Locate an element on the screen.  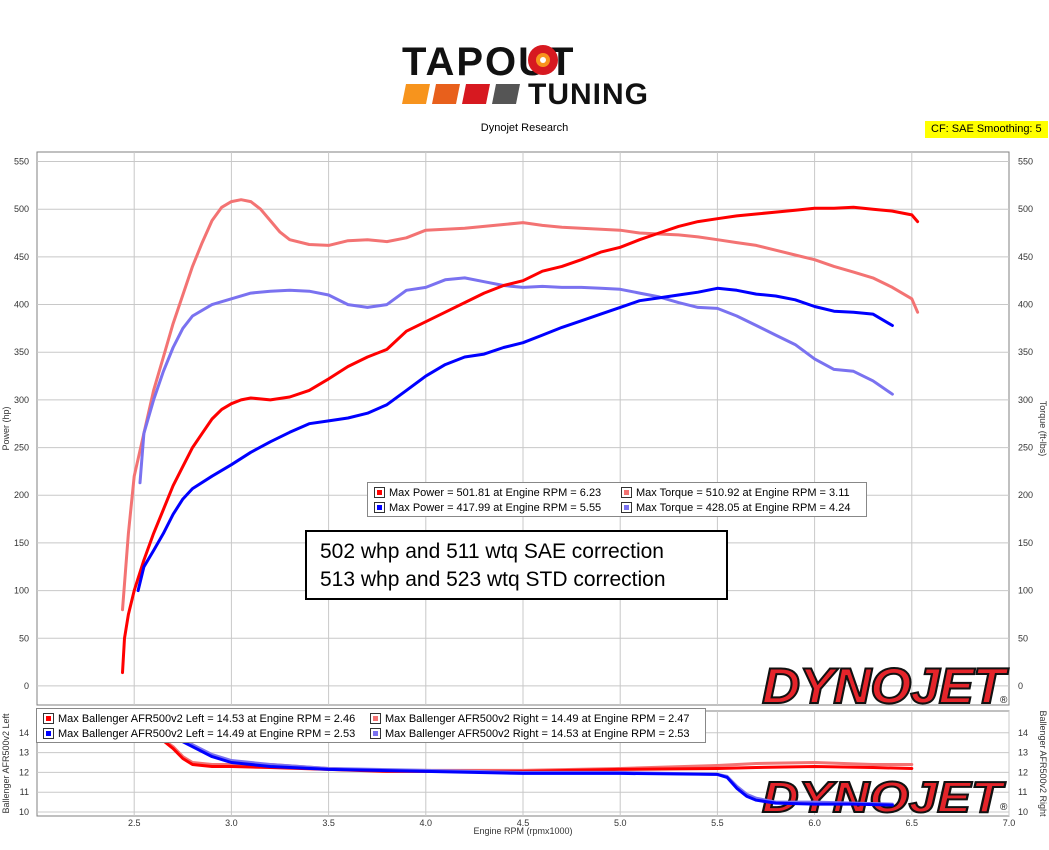
main-y-tick-label: 50 is located at coordinates (24, 638).